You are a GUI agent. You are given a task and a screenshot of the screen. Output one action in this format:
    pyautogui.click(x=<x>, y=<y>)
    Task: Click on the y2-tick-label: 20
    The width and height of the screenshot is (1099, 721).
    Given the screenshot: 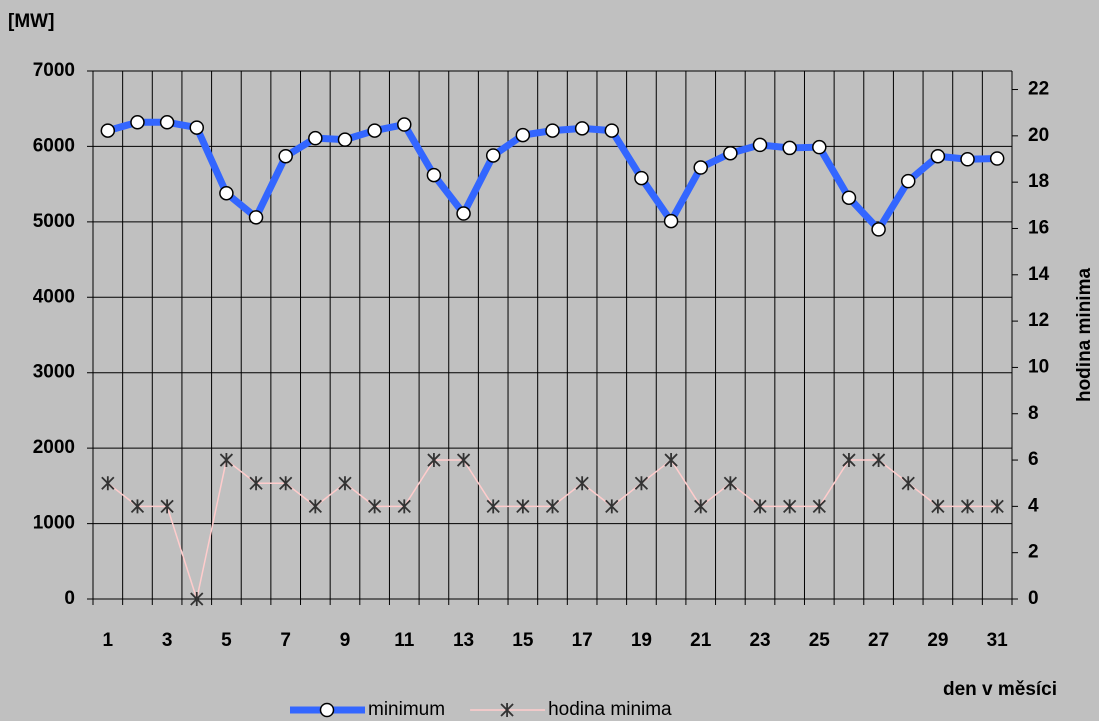 What is the action you would take?
    pyautogui.click(x=1038, y=135)
    